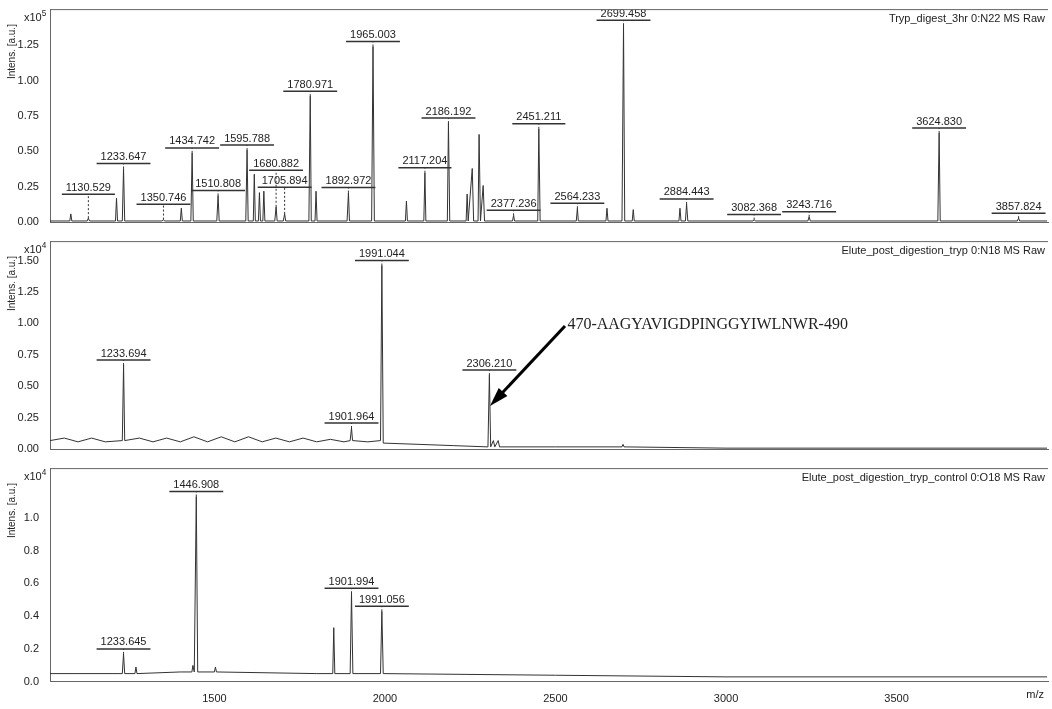 Image resolution: width=1052 pixels, height=709 pixels. I want to click on x-tick-label: 2500, so click(555, 698).